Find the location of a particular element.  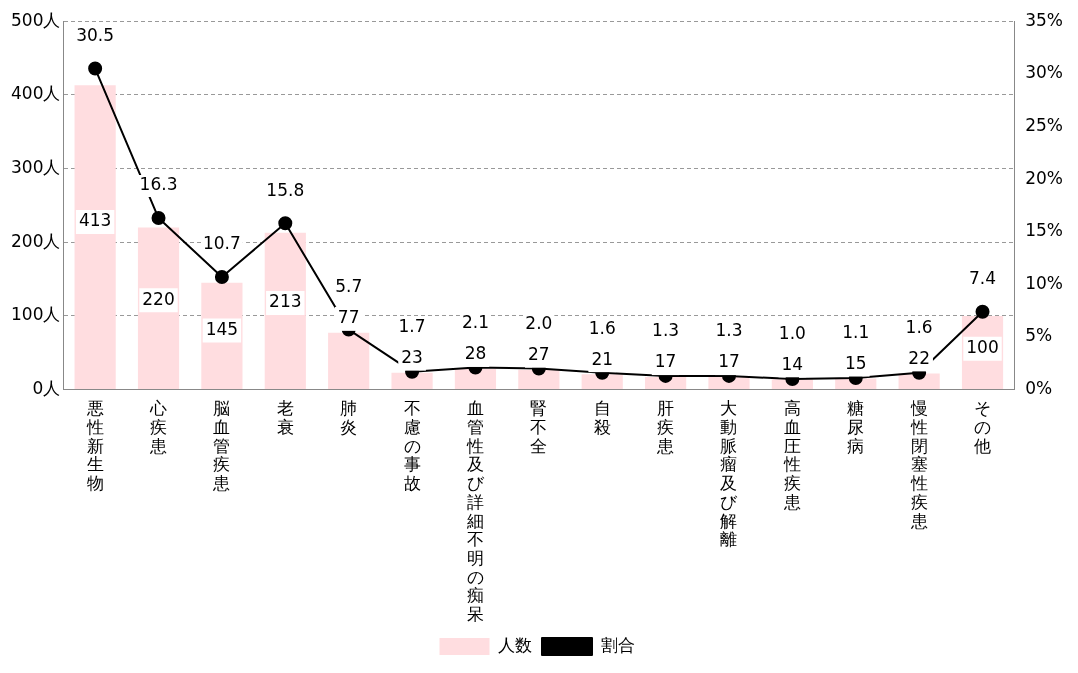

data-label: 220 is located at coordinates (158, 298).